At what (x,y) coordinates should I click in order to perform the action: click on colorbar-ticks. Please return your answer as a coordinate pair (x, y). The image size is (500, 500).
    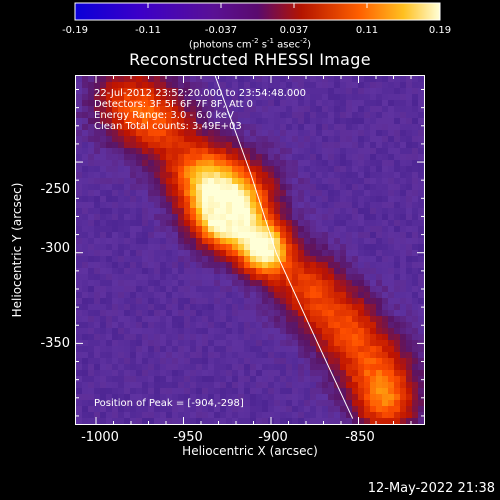
    Looking at the image, I should click on (257, 5).